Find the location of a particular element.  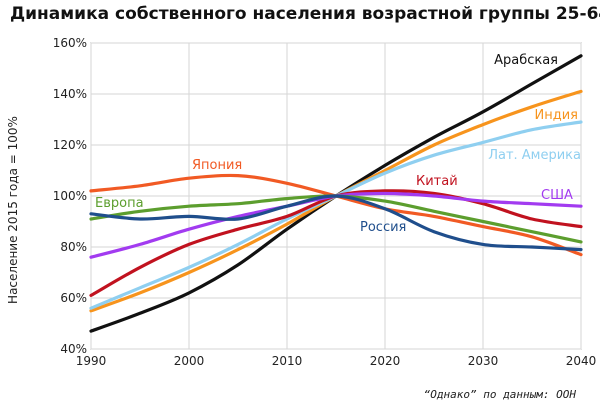

y-tick-label: 140% is located at coordinates (70, 94).